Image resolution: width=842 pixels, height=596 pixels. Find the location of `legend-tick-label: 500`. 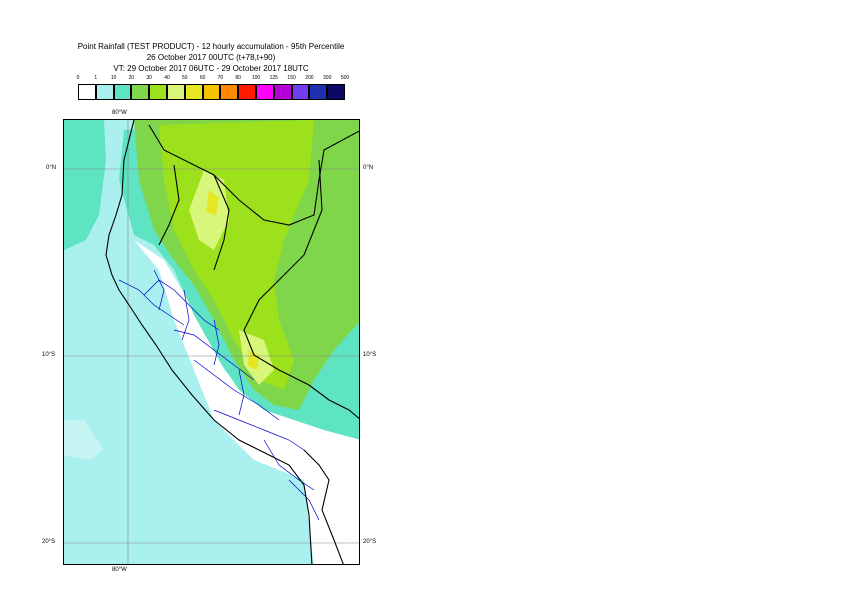

legend-tick-label: 500 is located at coordinates (345, 78).